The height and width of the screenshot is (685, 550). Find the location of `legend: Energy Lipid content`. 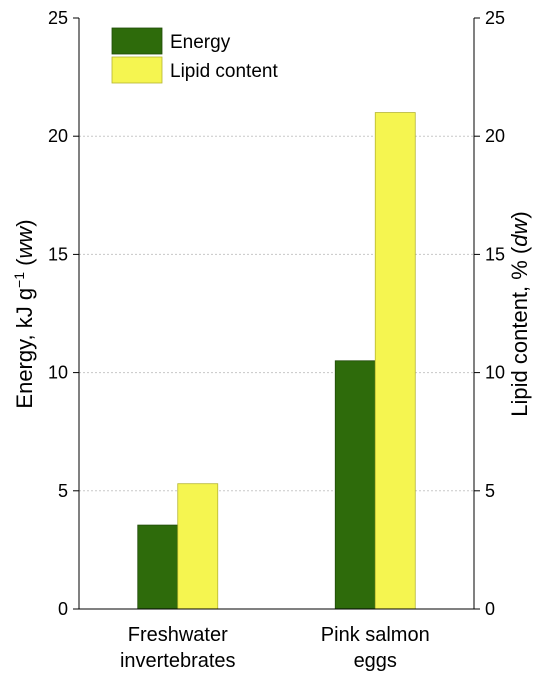

legend: Energy Lipid content is located at coordinates (194, 55).